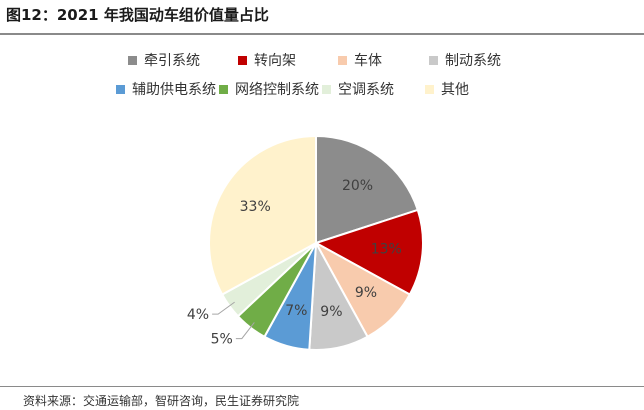  Describe the element at coordinates (296, 311) in the screenshot. I see `pie-data-label: 7%` at that location.